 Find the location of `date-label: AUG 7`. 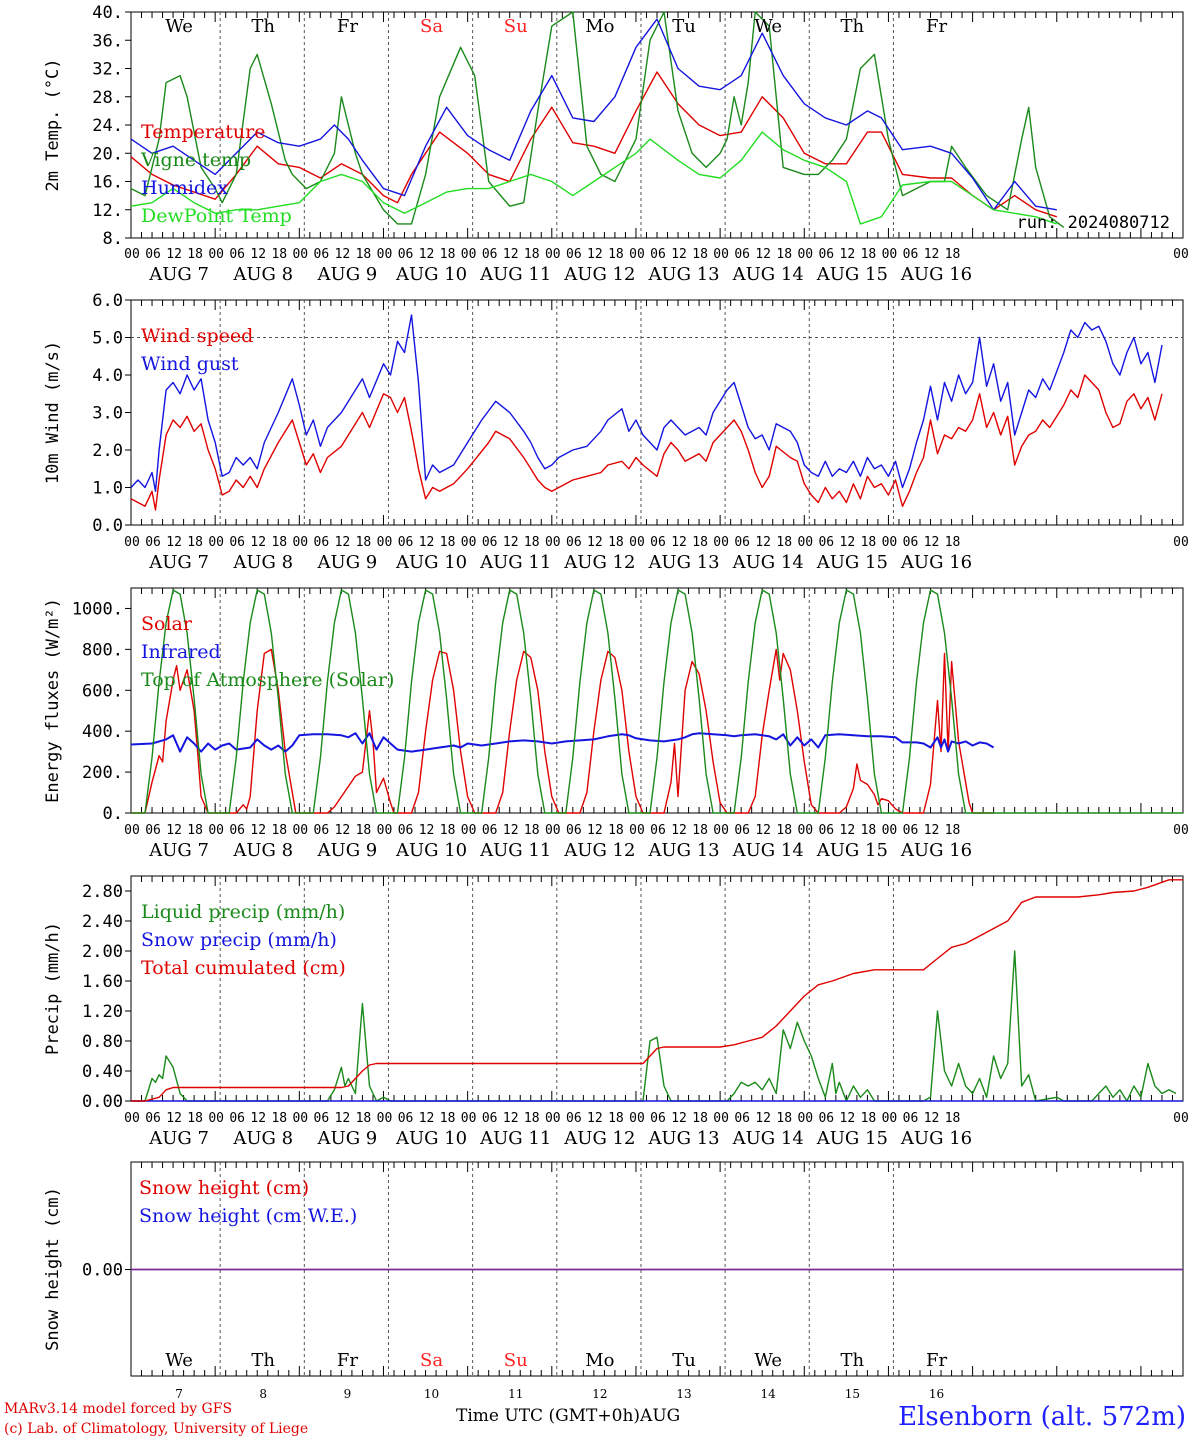

date-label: AUG 7 is located at coordinates (178, 274).